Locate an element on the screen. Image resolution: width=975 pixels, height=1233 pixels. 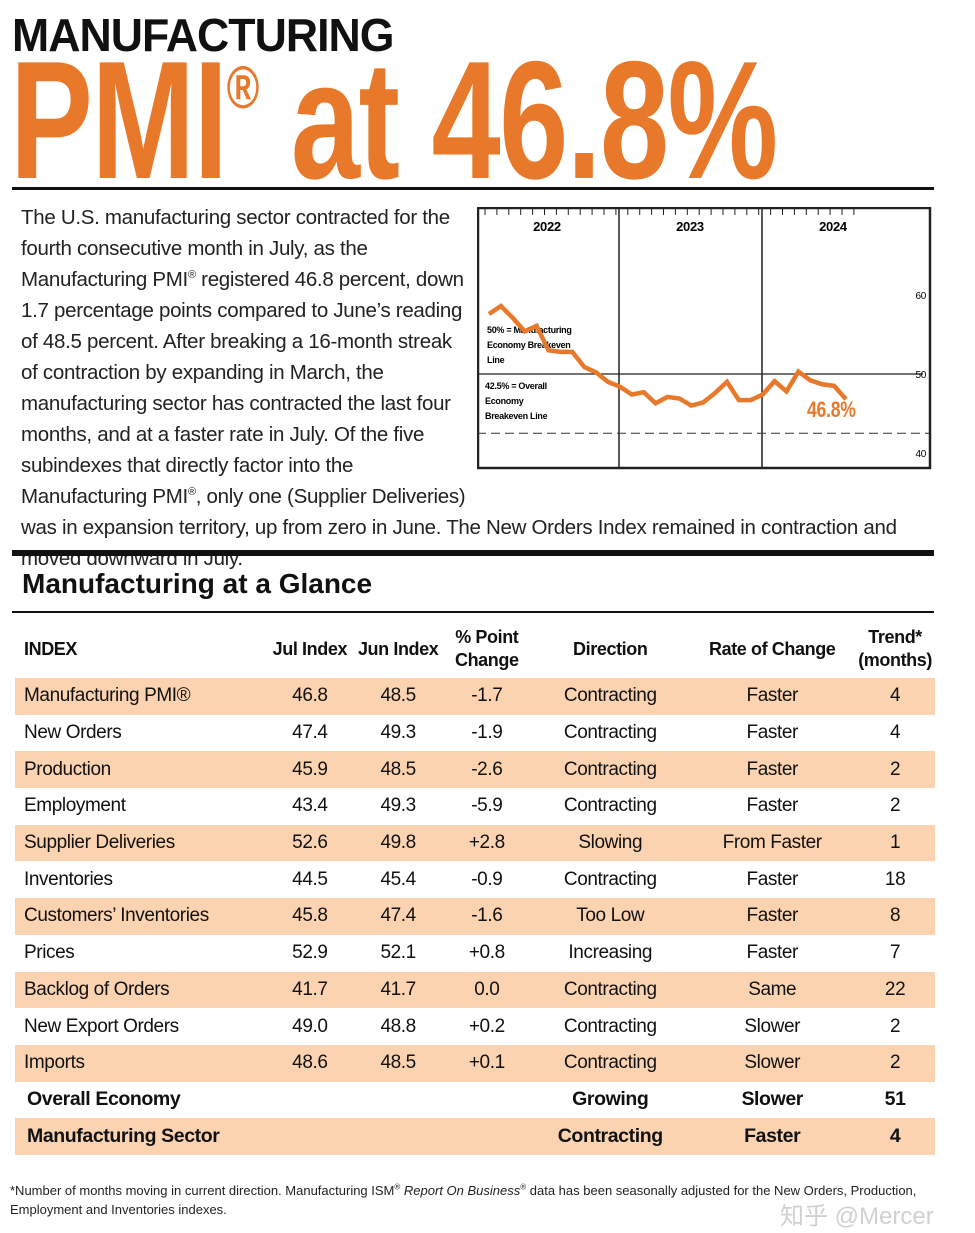
y-tick-label: 40 is located at coordinates (920, 454).